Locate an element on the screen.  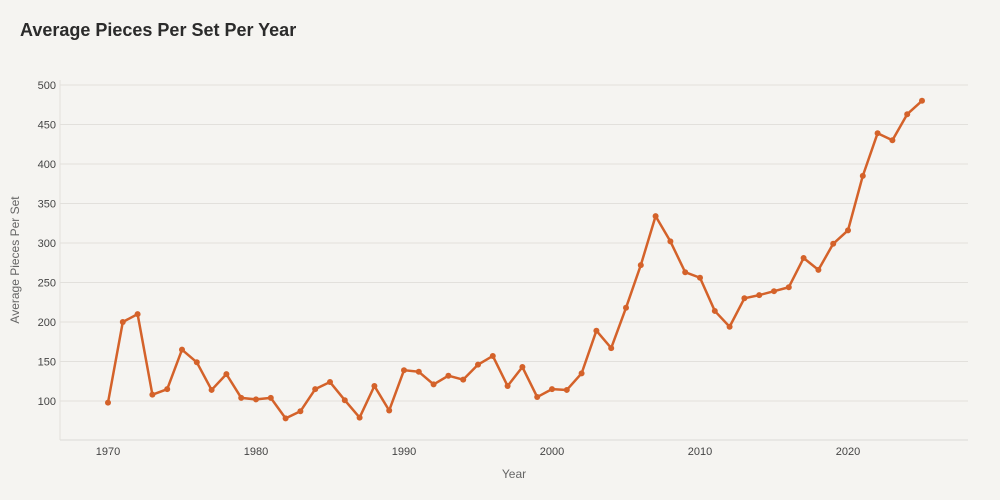
x-tick-label: 2000 is located at coordinates (552, 452).